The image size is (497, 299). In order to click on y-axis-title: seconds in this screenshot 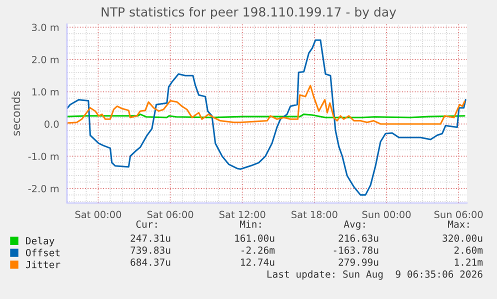, I will do `click(16, 113)`.